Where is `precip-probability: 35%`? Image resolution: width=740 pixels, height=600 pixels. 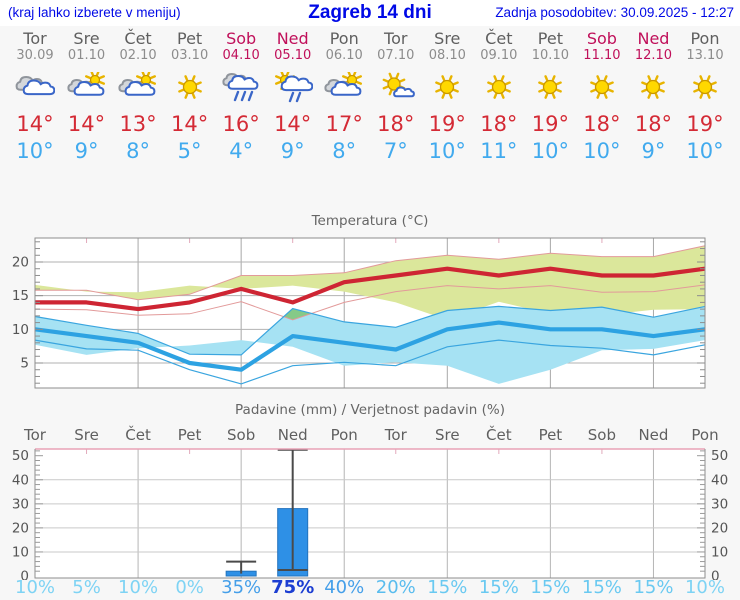
precip-probability: 35% is located at coordinates (241, 587).